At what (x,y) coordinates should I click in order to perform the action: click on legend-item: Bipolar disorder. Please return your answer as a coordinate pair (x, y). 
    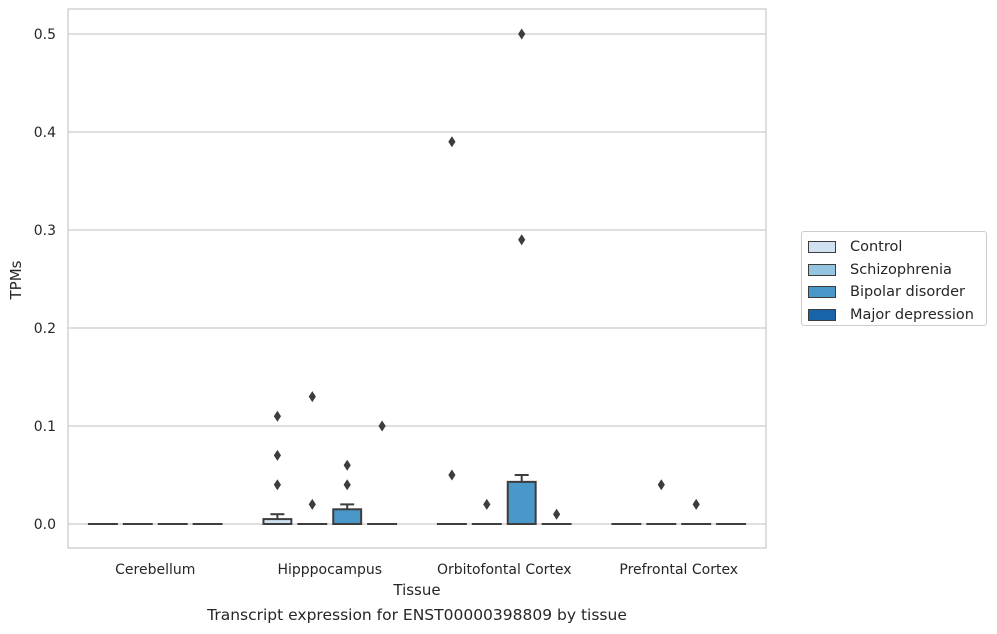
    Looking at the image, I should click on (897, 292).